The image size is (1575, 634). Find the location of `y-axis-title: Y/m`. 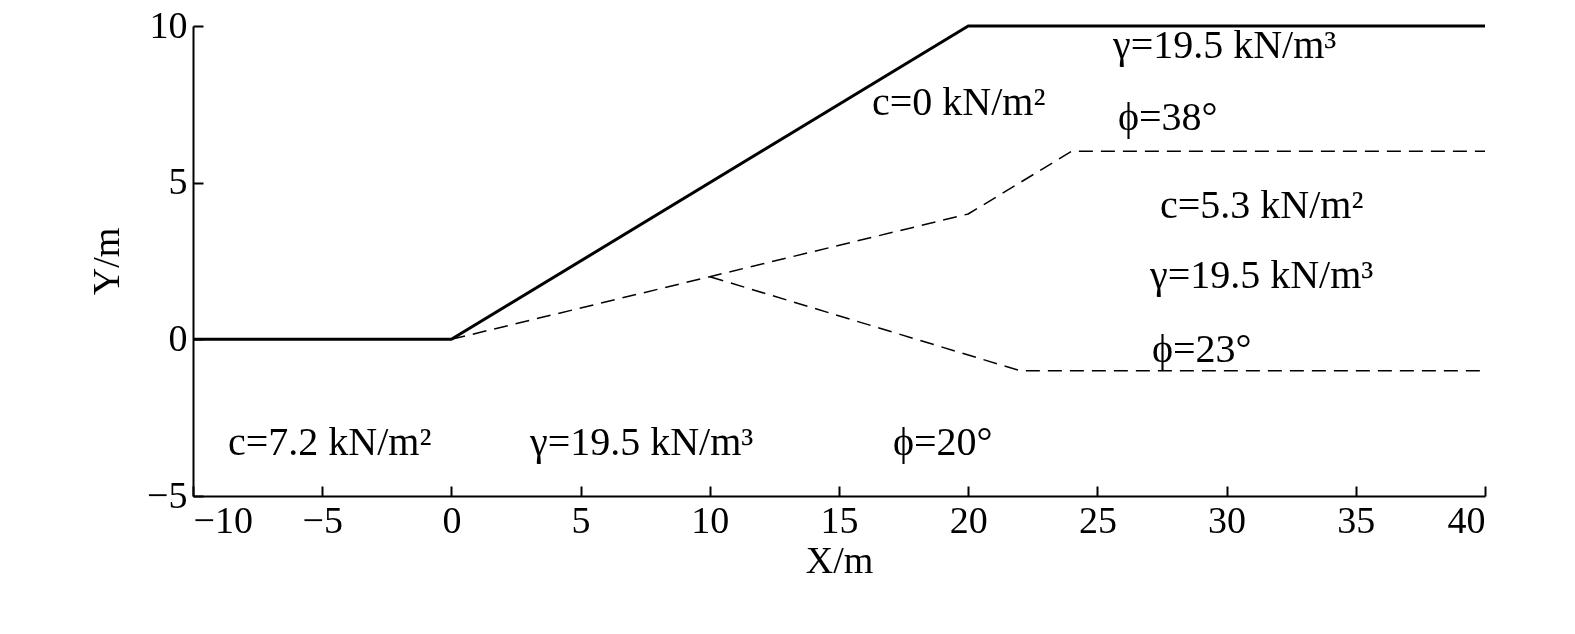

y-axis-title: Y/m is located at coordinates (106, 261).